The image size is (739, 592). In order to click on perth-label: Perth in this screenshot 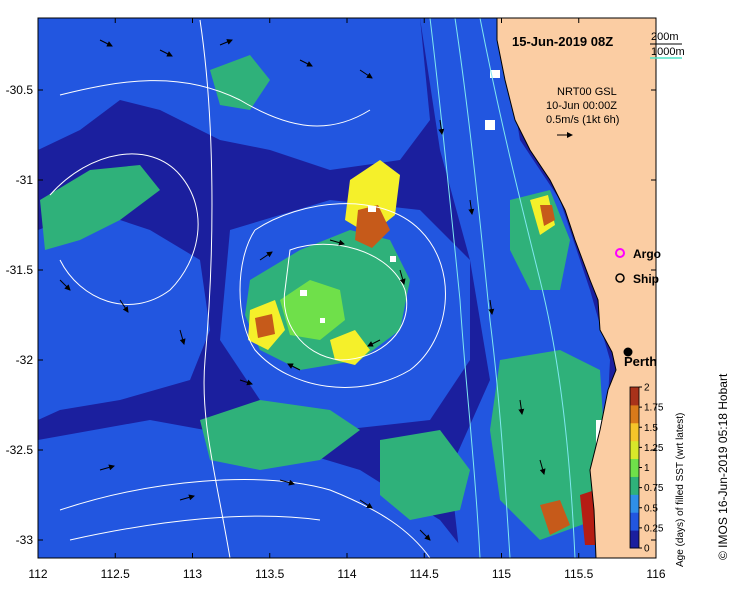, I will do `click(640, 361)`.